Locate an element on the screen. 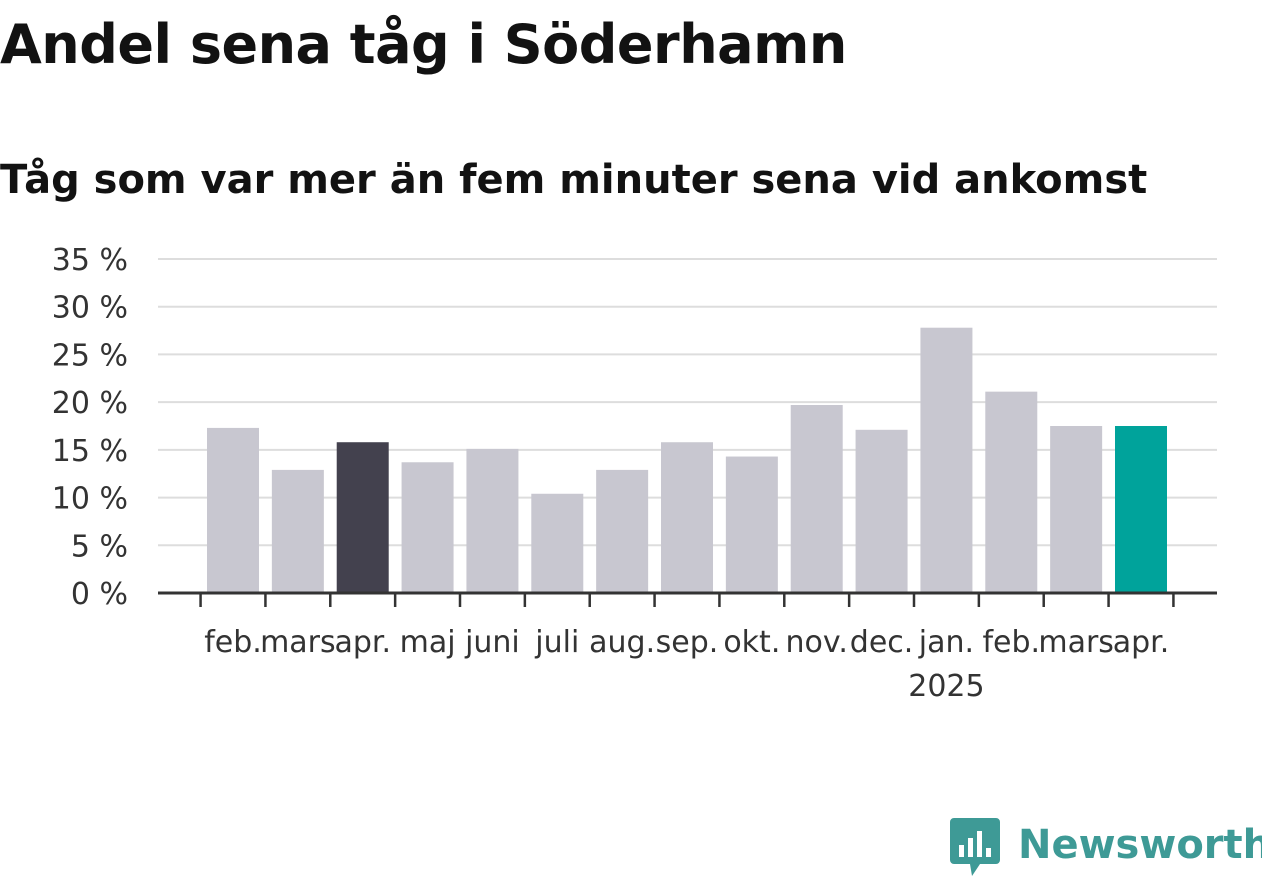 The height and width of the screenshot is (880, 1262). x-tick-label: nov. is located at coordinates (817, 642).